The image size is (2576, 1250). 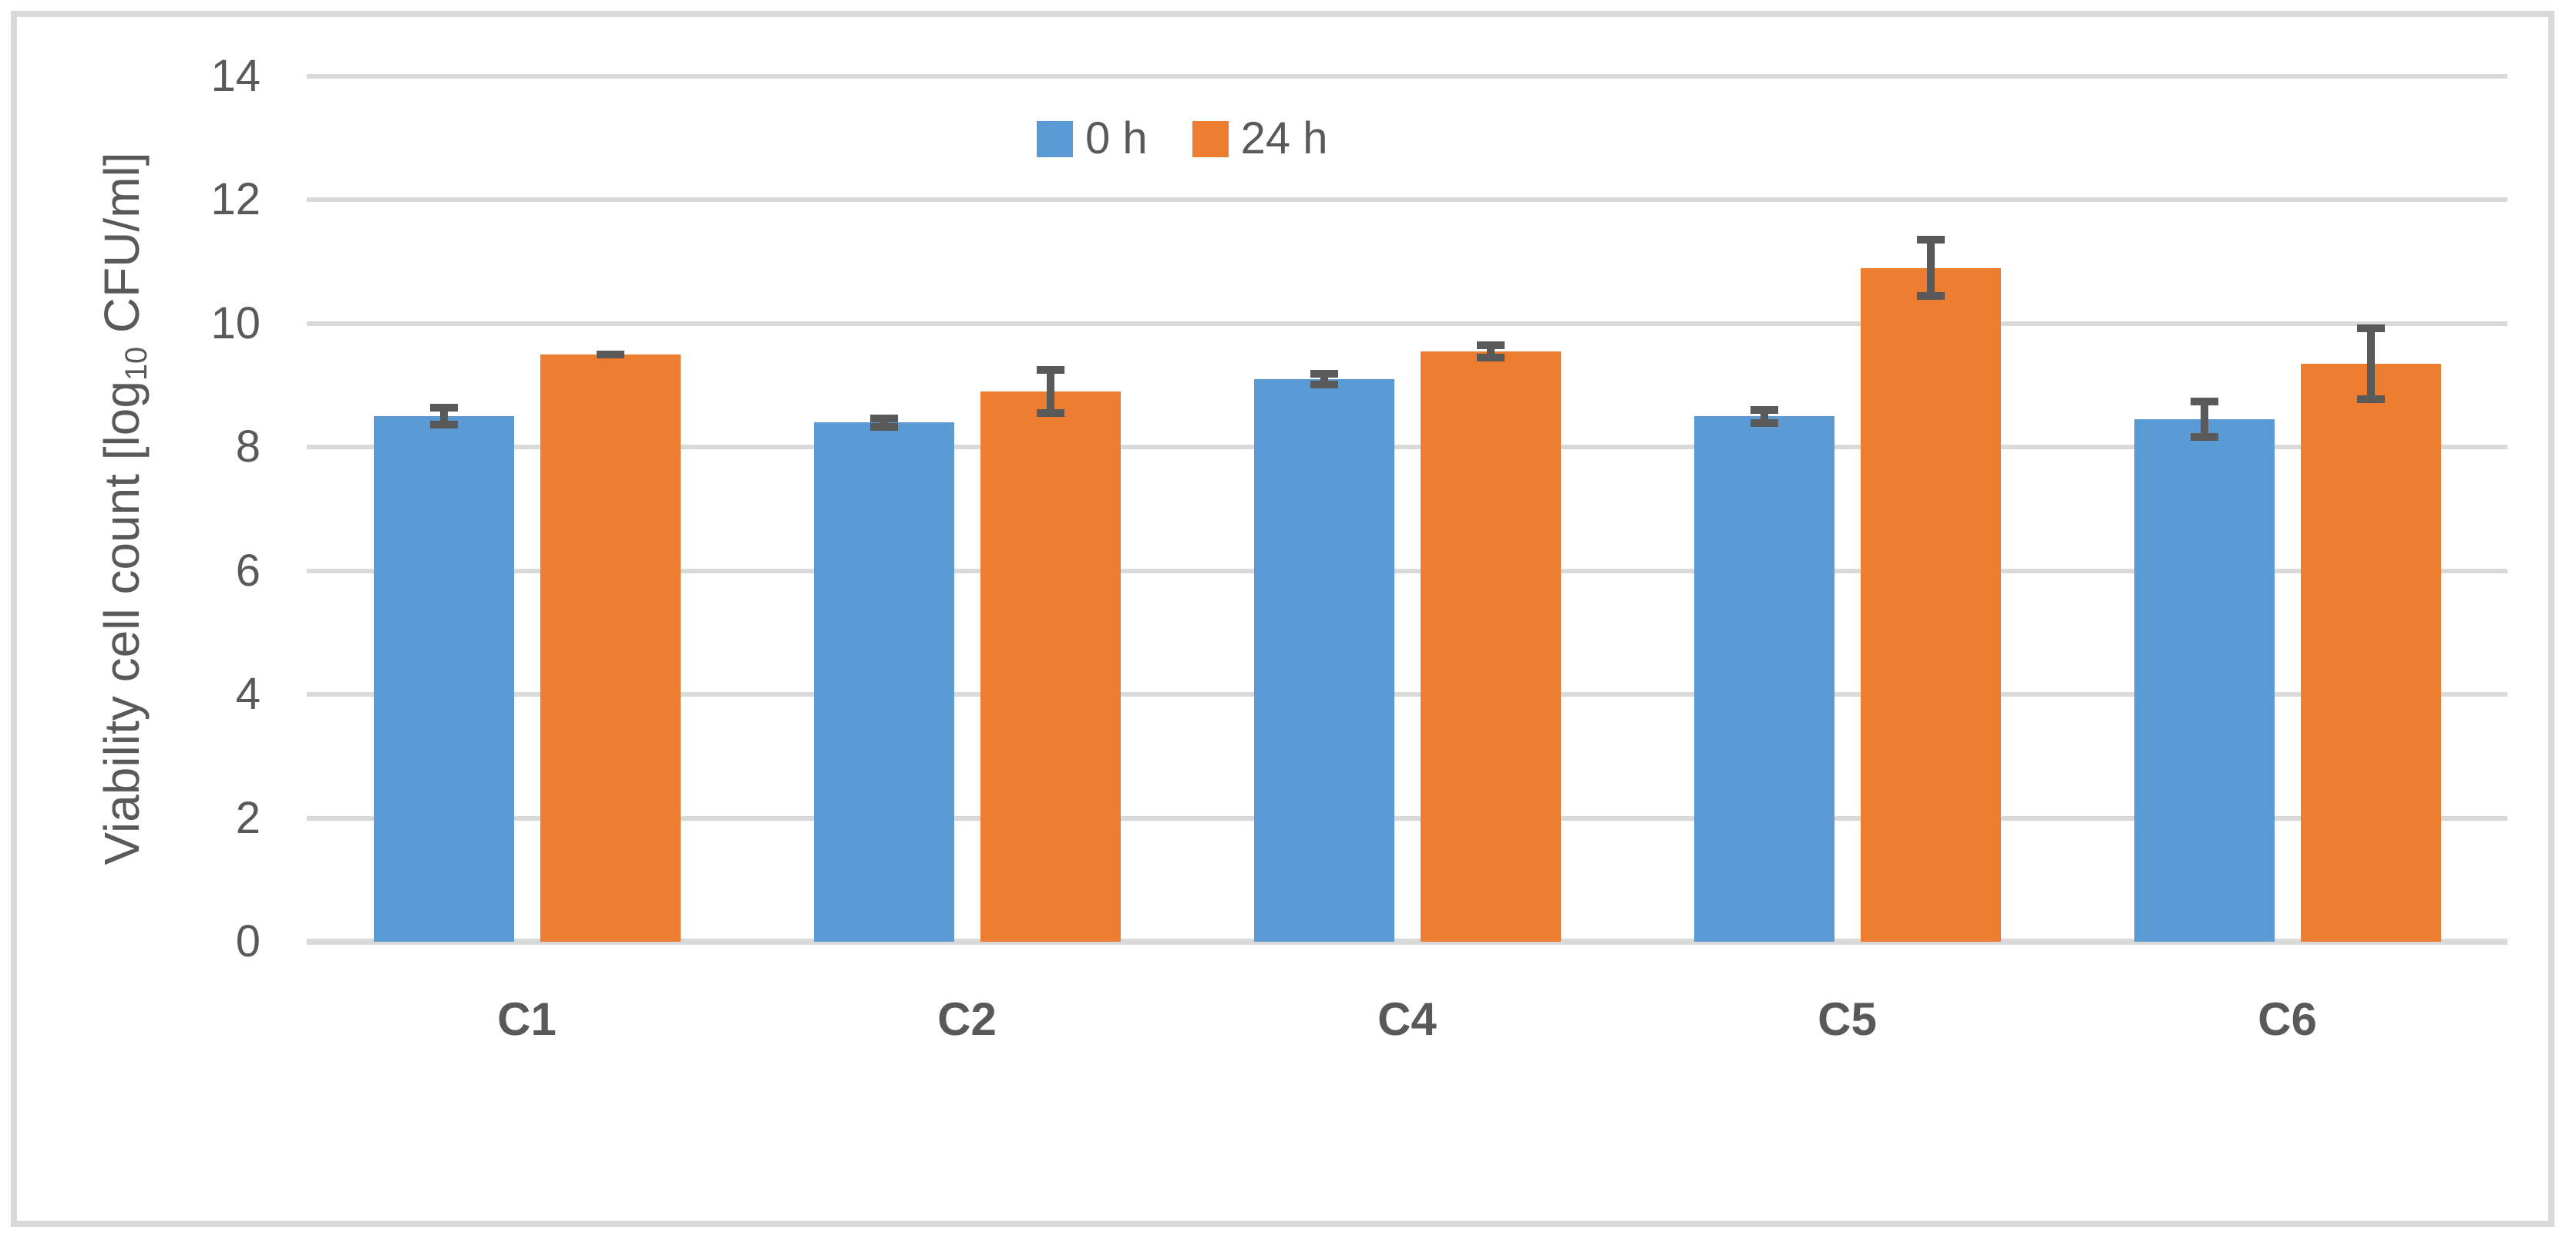 I want to click on y-axis-title-subscript: 10, so click(x=136, y=364).